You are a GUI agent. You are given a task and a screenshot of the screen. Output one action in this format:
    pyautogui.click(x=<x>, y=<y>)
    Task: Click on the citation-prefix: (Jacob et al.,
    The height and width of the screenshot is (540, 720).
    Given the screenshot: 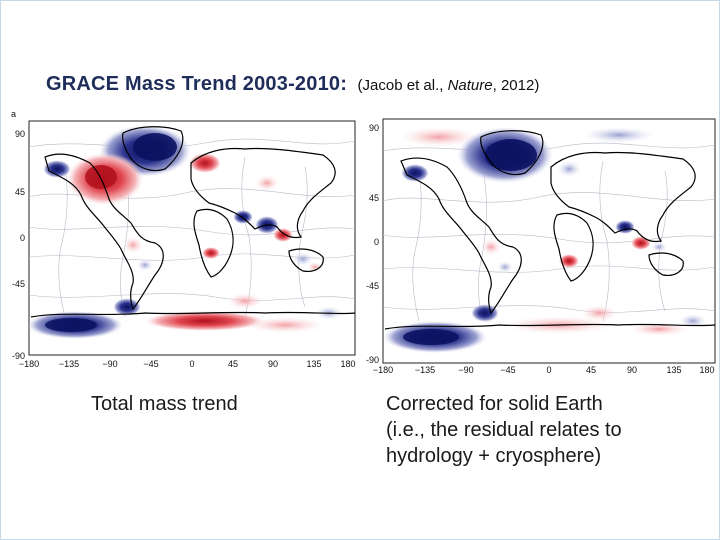 What is the action you would take?
    pyautogui.click(x=402, y=85)
    